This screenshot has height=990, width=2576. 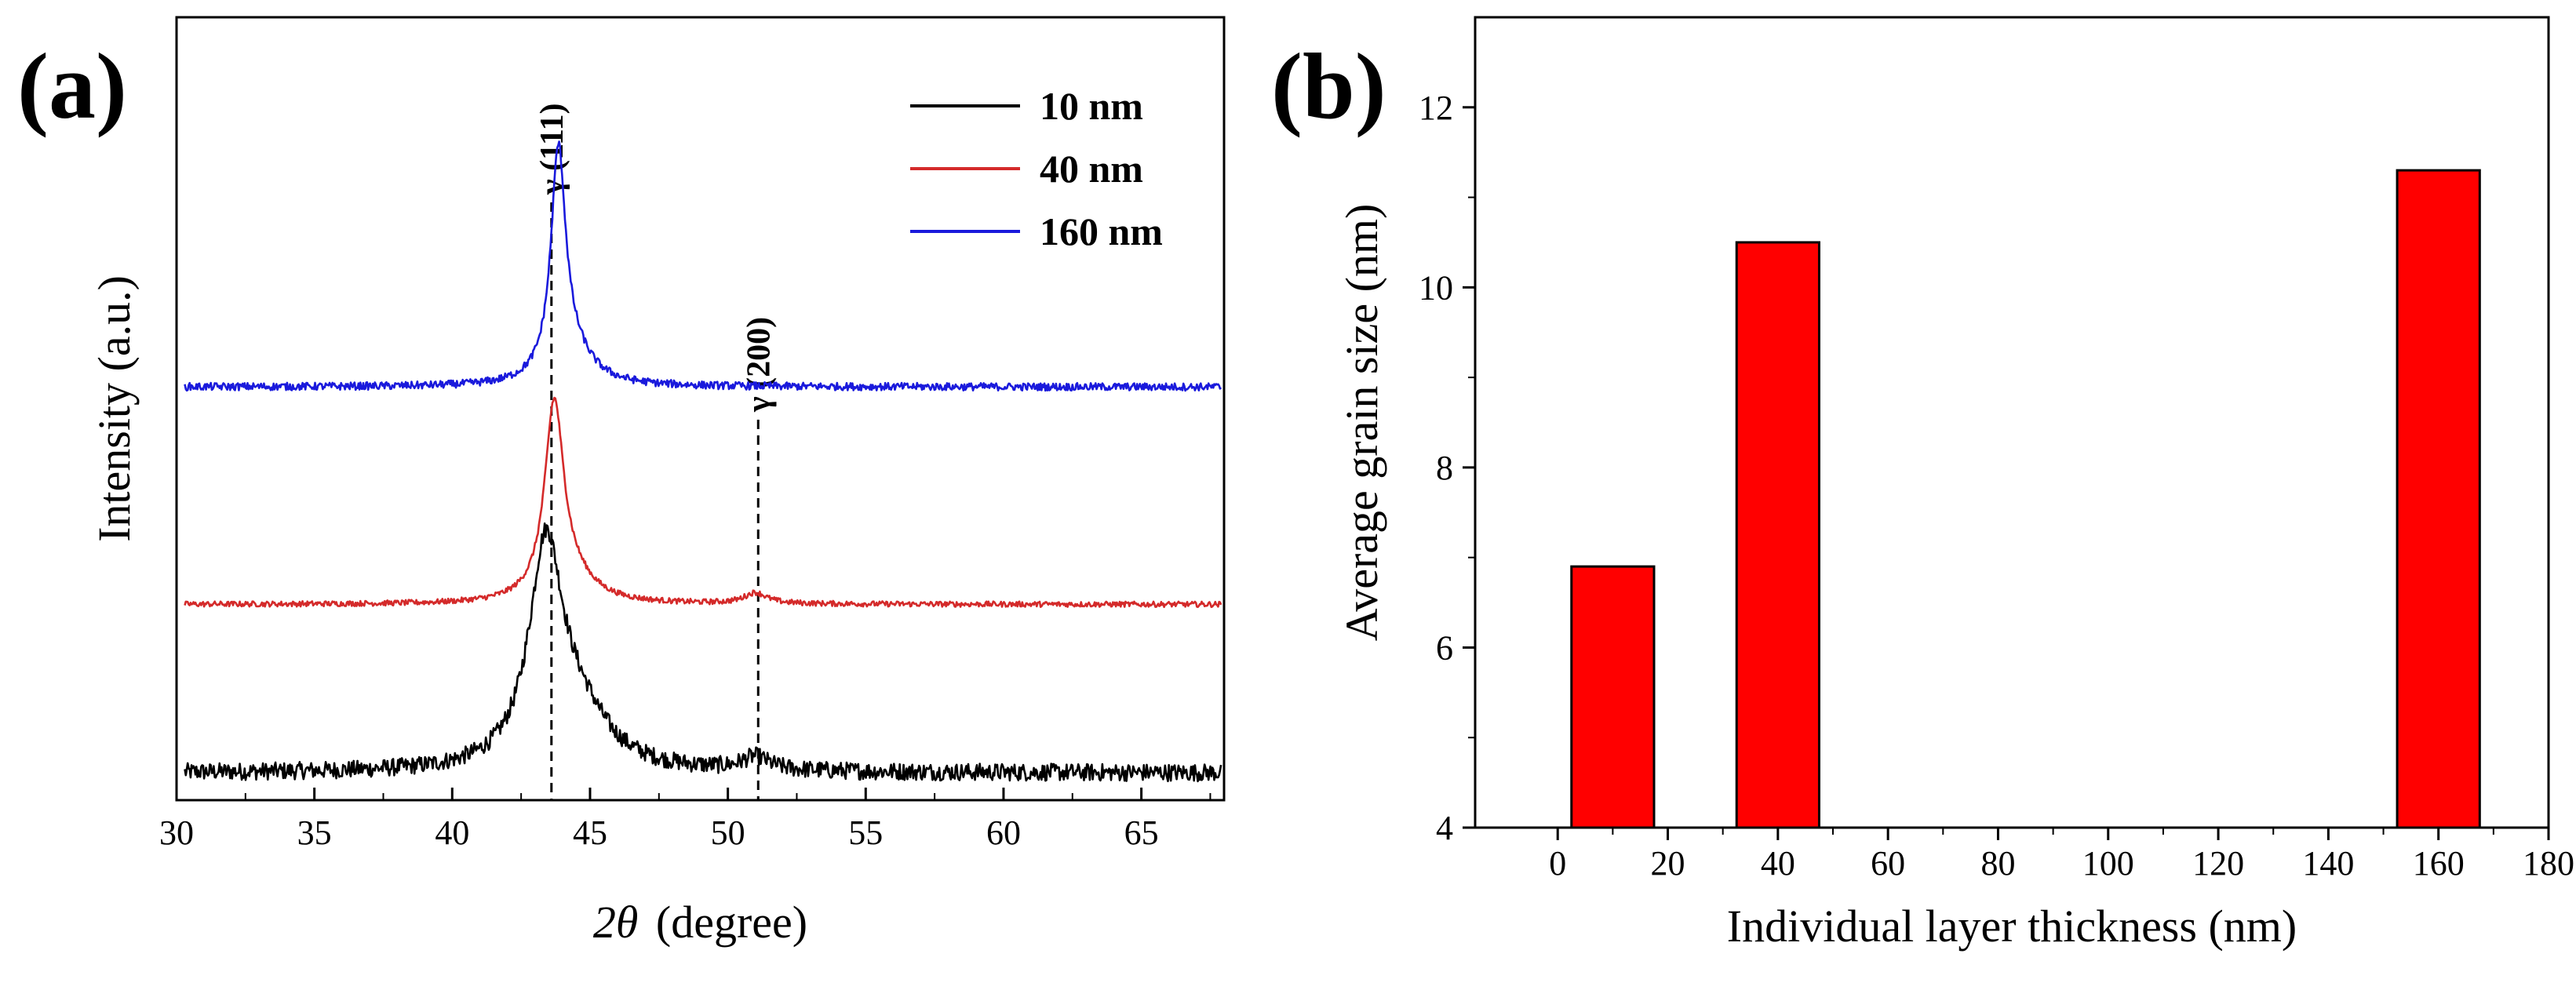 I want to click on bar-160-nm, so click(x=2438, y=499).